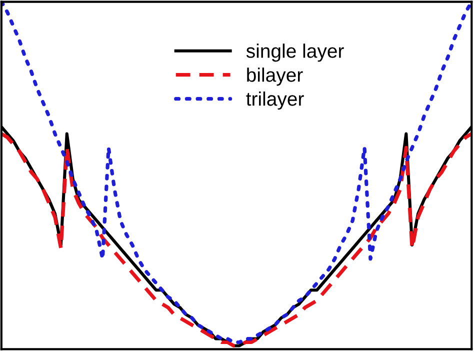 The width and height of the screenshot is (474, 360). I want to click on legend-label: trilayer, so click(275, 101).